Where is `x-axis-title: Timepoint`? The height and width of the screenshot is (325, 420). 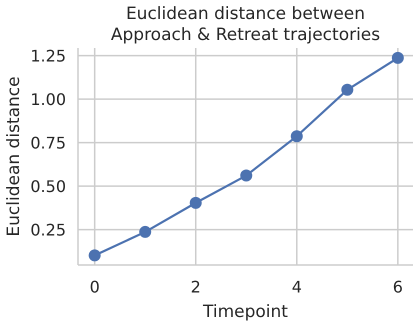
x-axis-title: Timepoint is located at coordinates (245, 312).